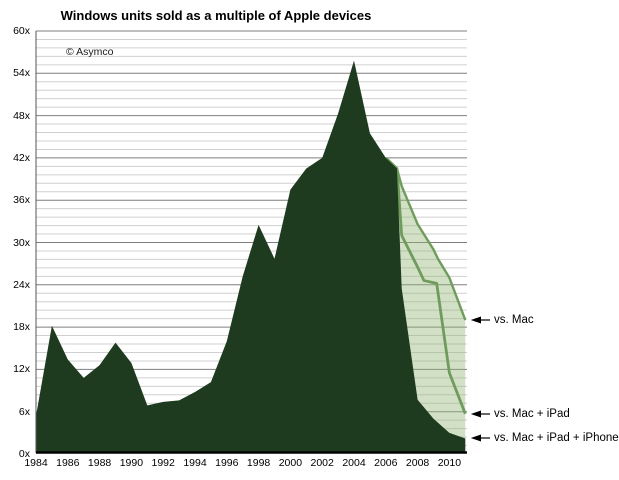 This screenshot has width=619, height=480. What do you see at coordinates (386, 463) in the screenshot?
I see `x-tick-label: 2006` at bounding box center [386, 463].